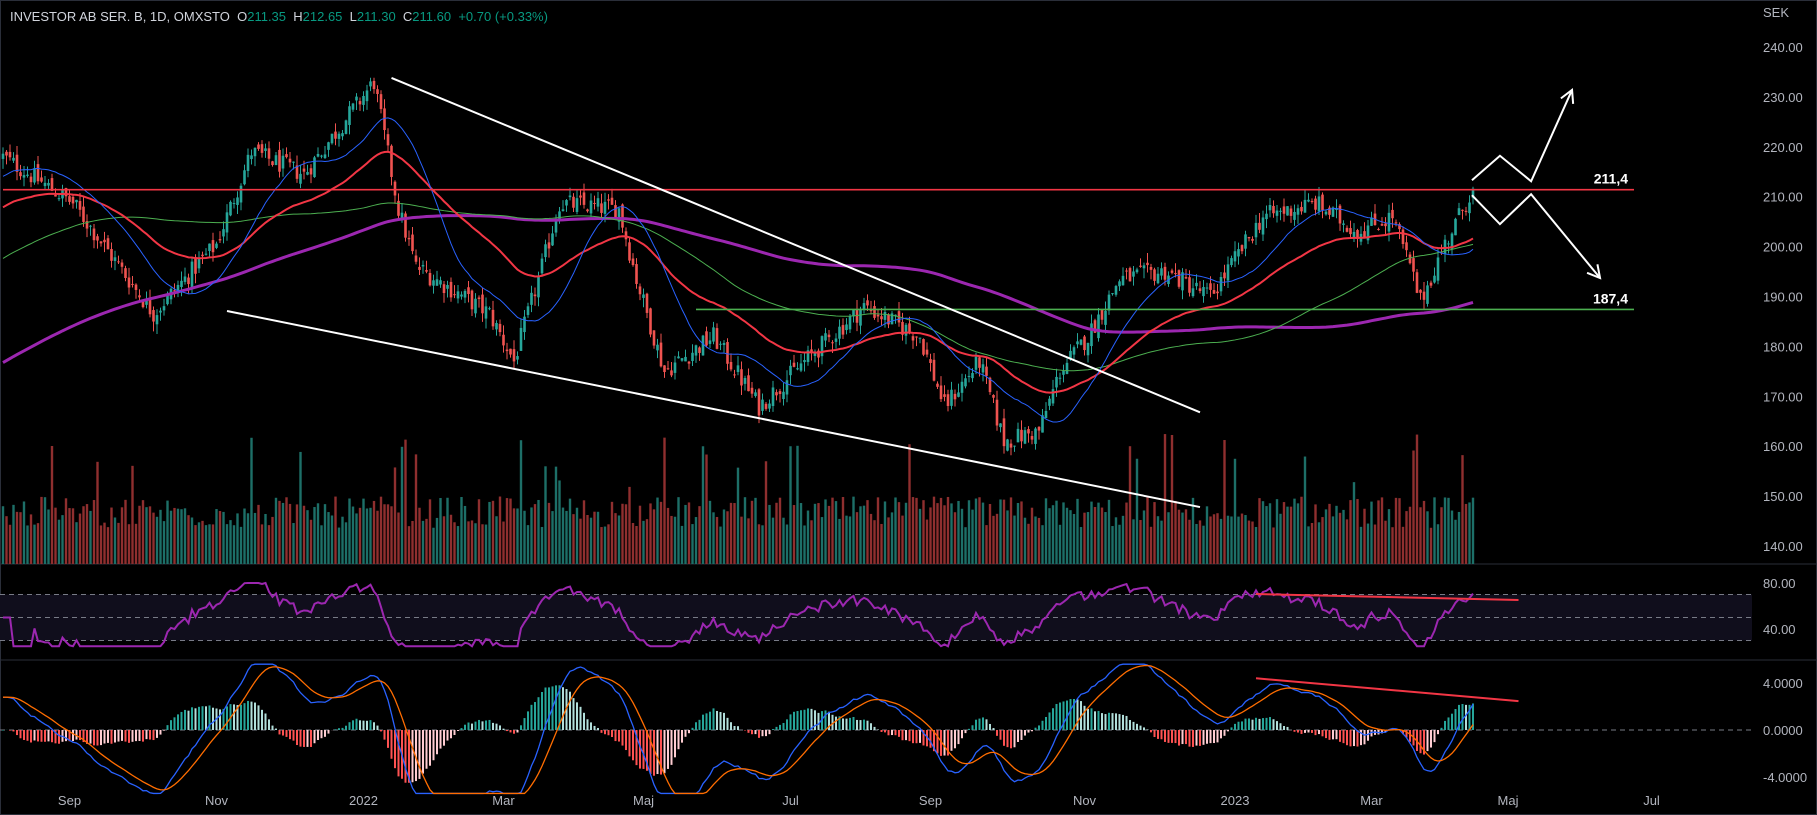 This screenshot has width=1817, height=815. Describe the element at coordinates (217, 800) in the screenshot. I see `time-tick: Nov` at that location.